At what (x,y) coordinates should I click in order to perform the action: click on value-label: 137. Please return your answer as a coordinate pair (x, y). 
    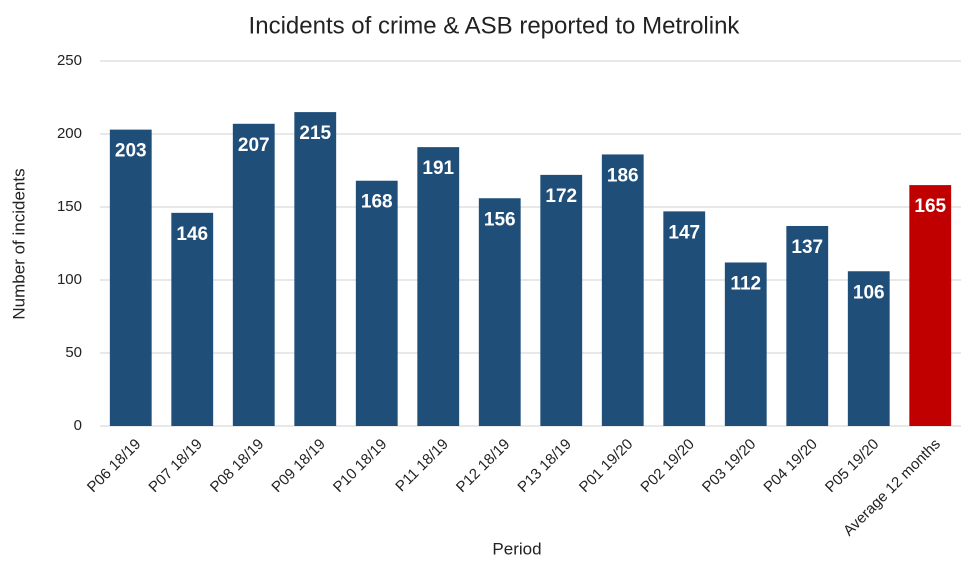
    Looking at the image, I should click on (807, 247).